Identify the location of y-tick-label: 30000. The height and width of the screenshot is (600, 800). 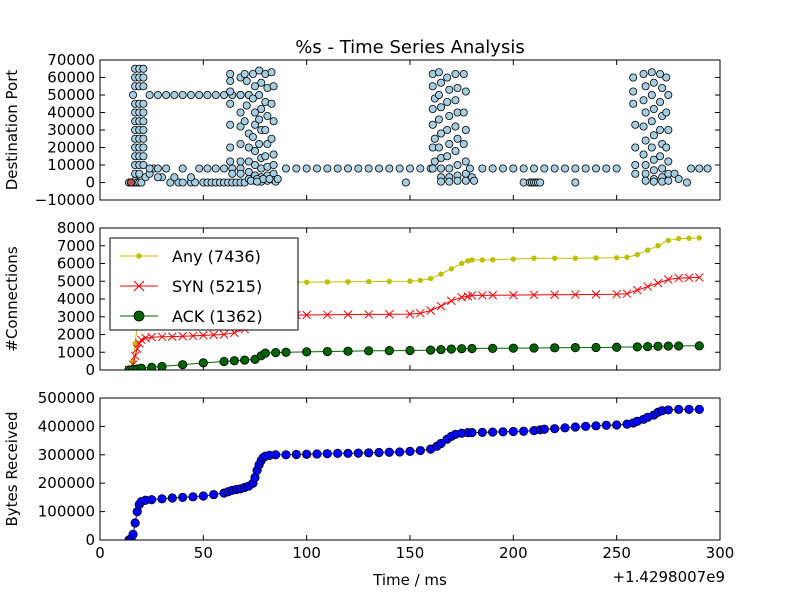
(71, 130).